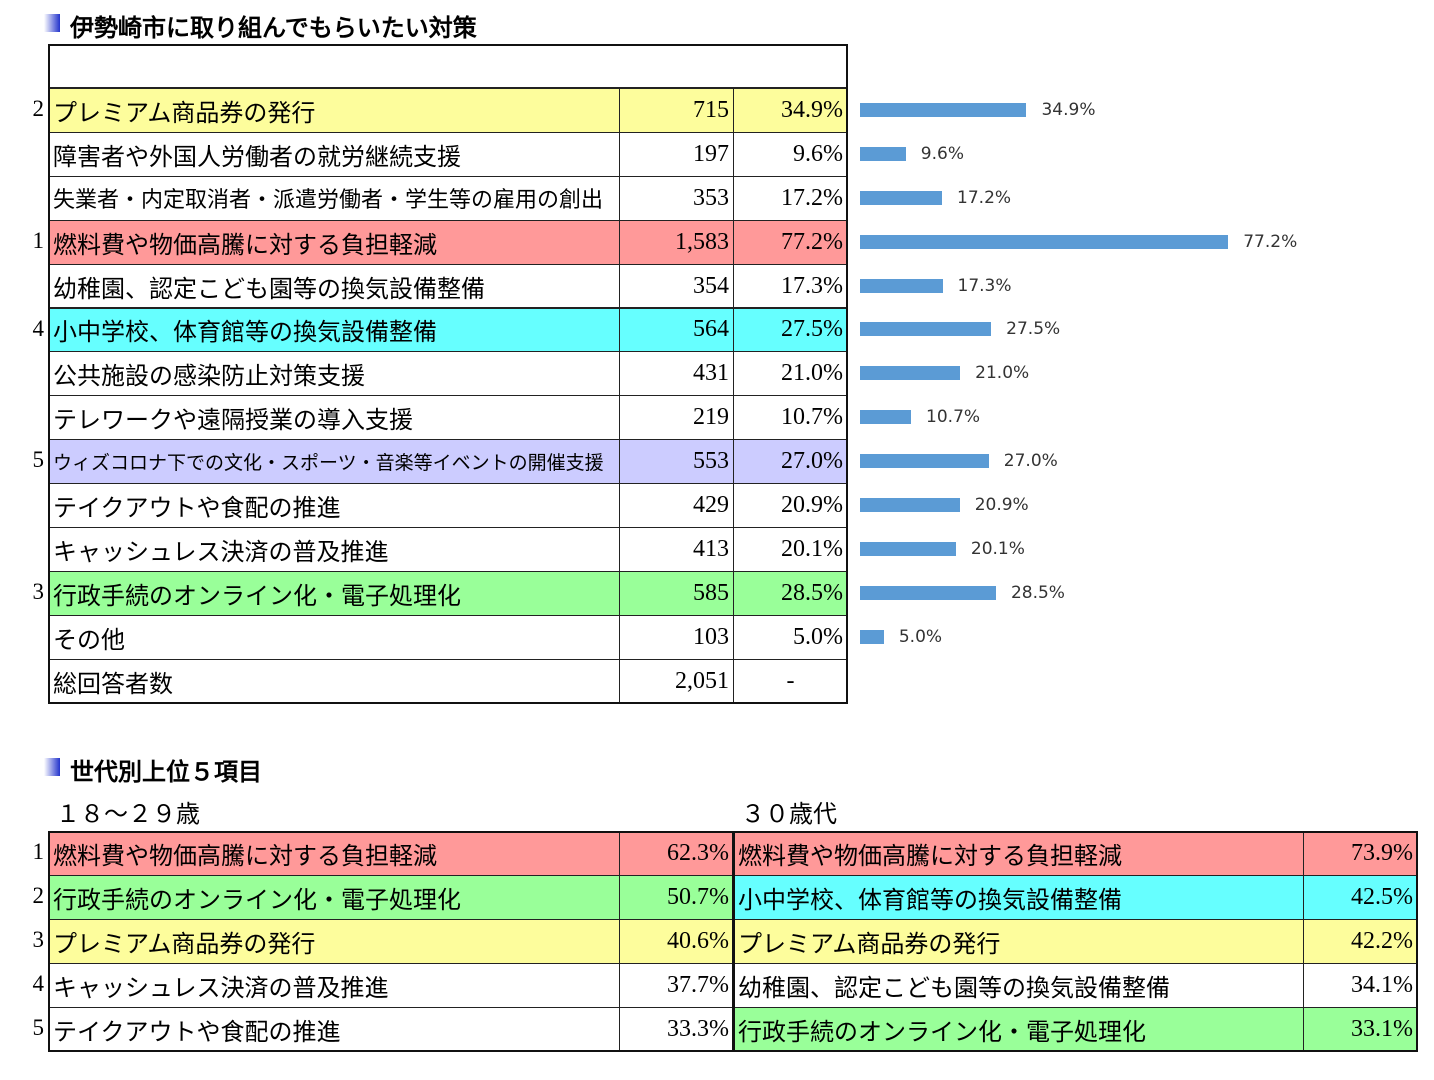 Image resolution: width=1434 pixels, height=1080 pixels. What do you see at coordinates (790, 198) in the screenshot?
I see `percent: 17.2%` at bounding box center [790, 198].